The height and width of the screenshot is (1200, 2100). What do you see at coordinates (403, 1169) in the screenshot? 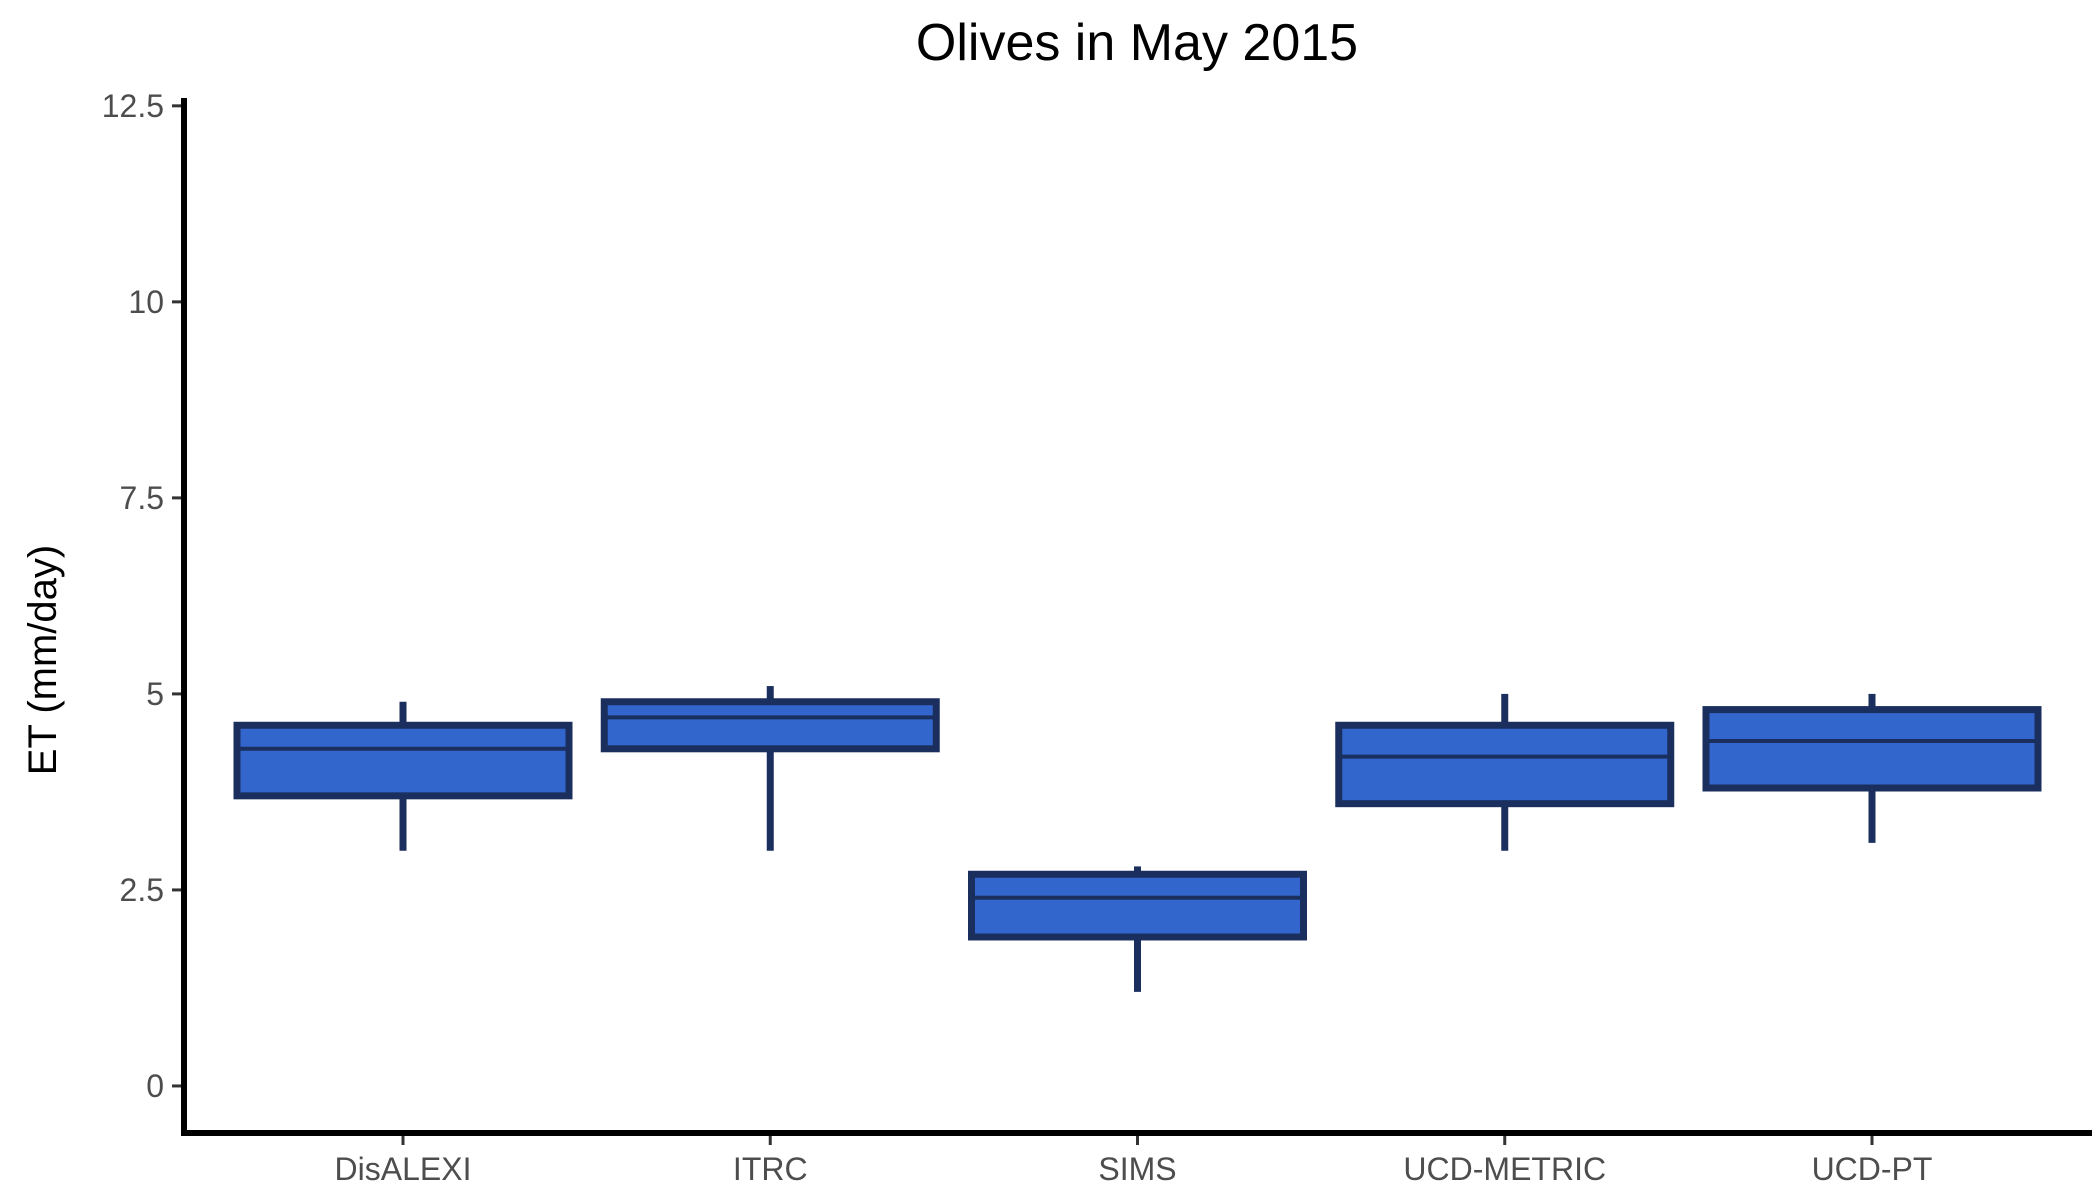
I see `x-tick-label: DisALEXI` at bounding box center [403, 1169].